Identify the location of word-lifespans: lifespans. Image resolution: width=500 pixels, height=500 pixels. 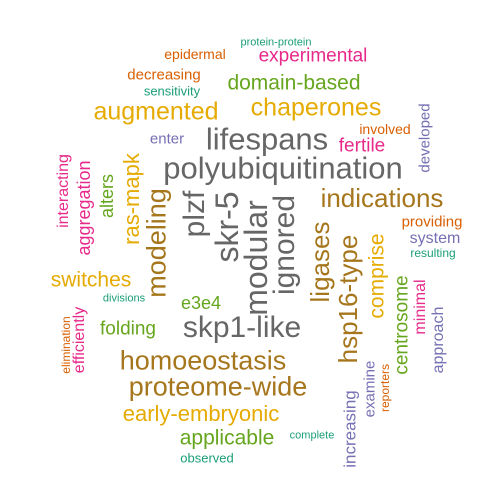
(267, 139).